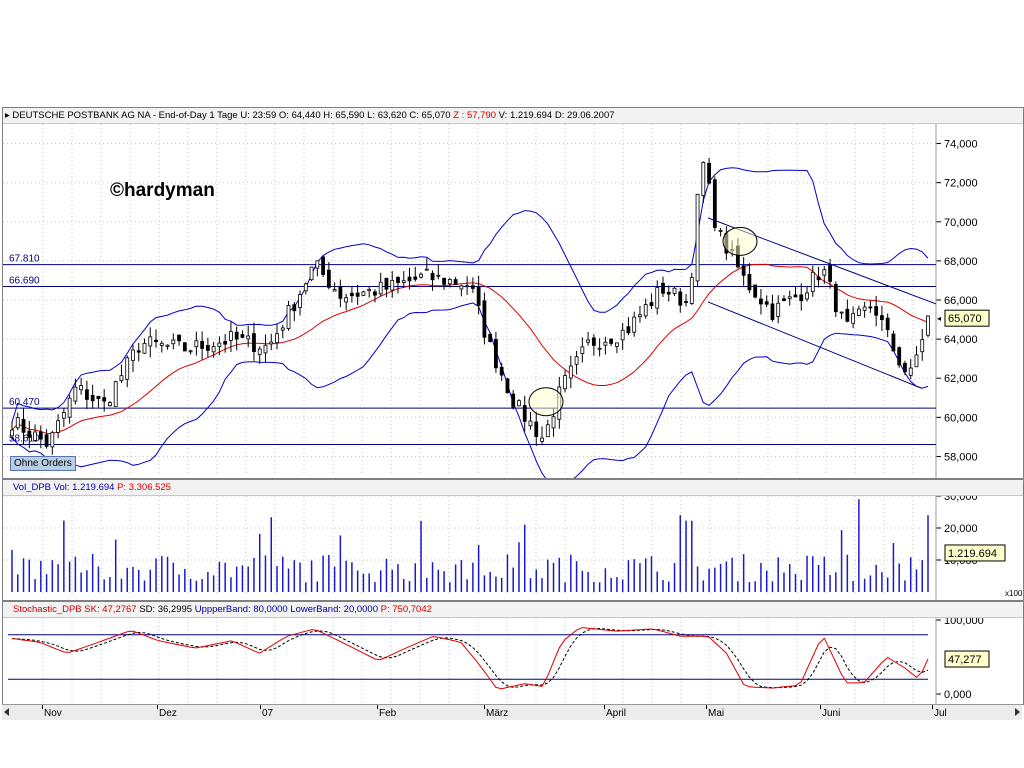  I want to click on stochastic-lower-label: LowerBand:, so click(316, 609).